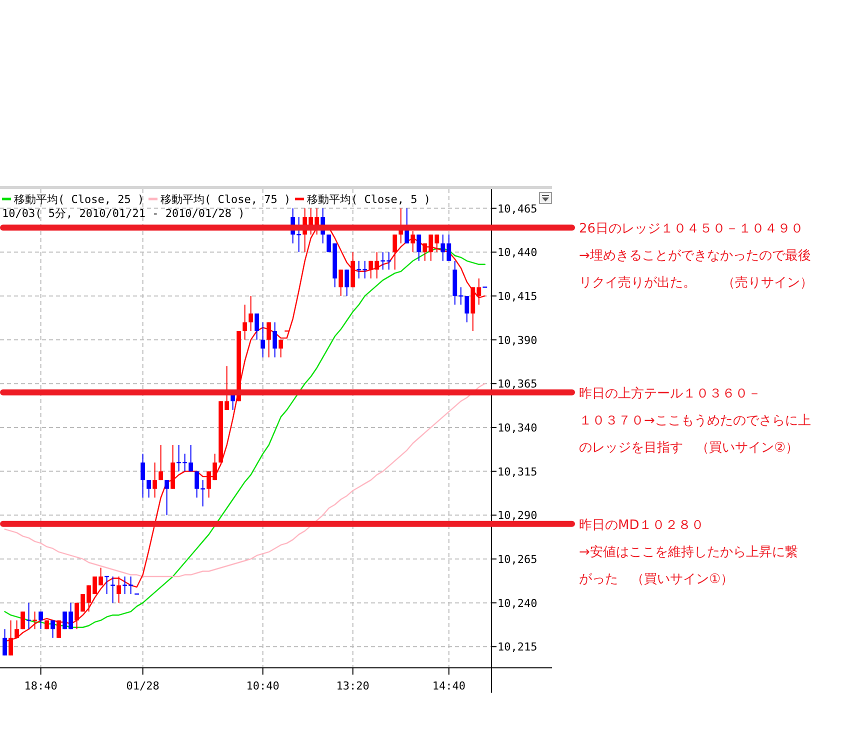 Image resolution: width=867 pixels, height=736 pixels. I want to click on annotation: →安値はここを維持したから上昇に繋, so click(688, 552).